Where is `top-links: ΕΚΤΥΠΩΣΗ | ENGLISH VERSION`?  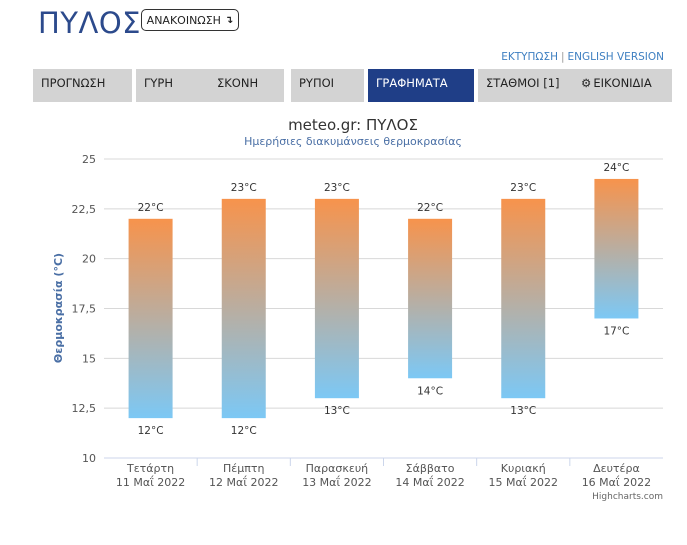 top-links: ΕΚΤΥΠΩΣΗ | ENGLISH VERSION is located at coordinates (582, 57).